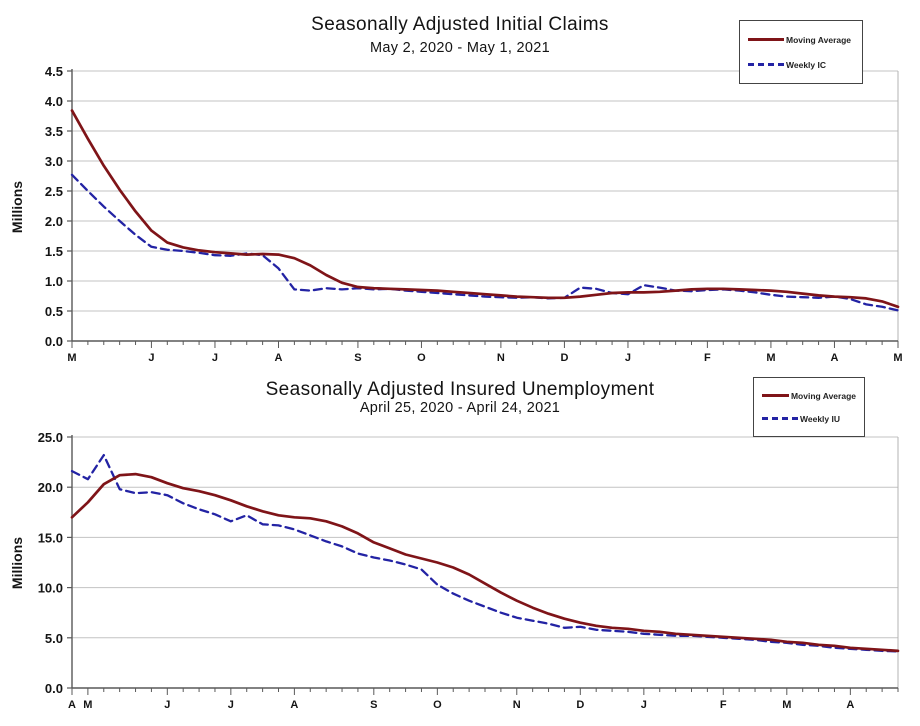  Describe the element at coordinates (806, 64) in the screenshot. I see `legend-label: Weekly IC` at that location.